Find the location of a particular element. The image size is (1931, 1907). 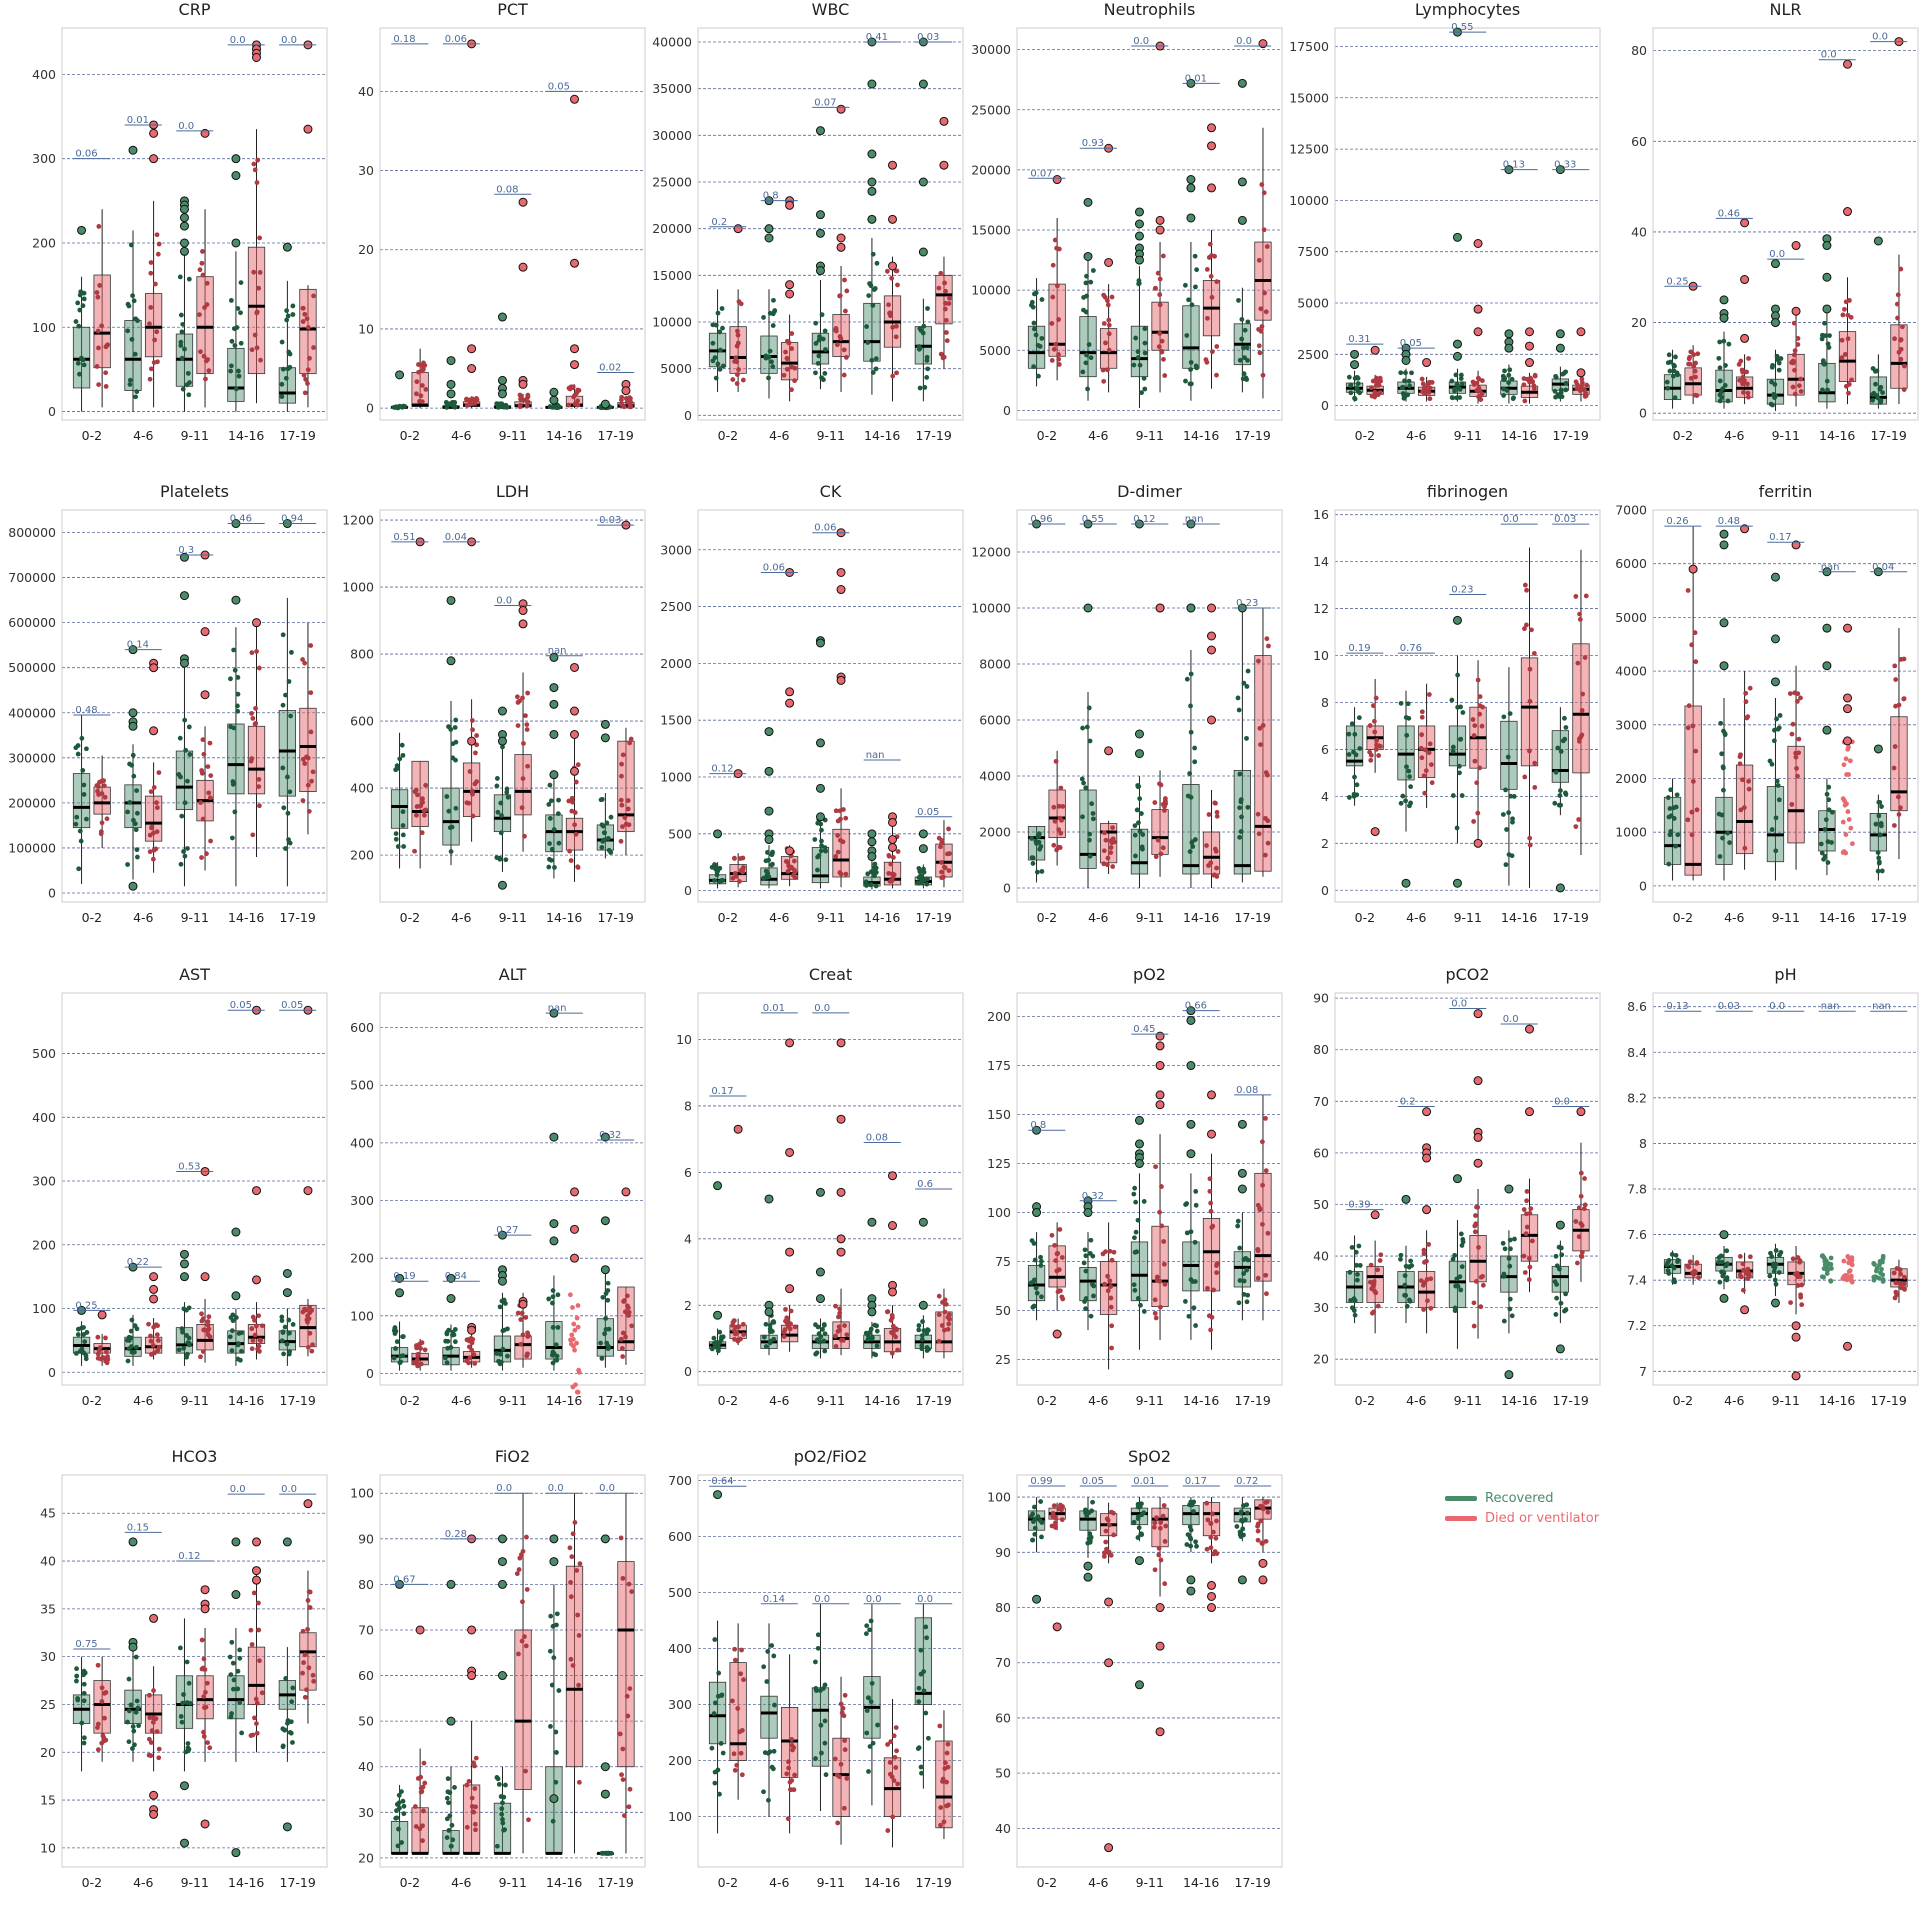

pvalue-label: 0.06 is located at coordinates (774, 567).